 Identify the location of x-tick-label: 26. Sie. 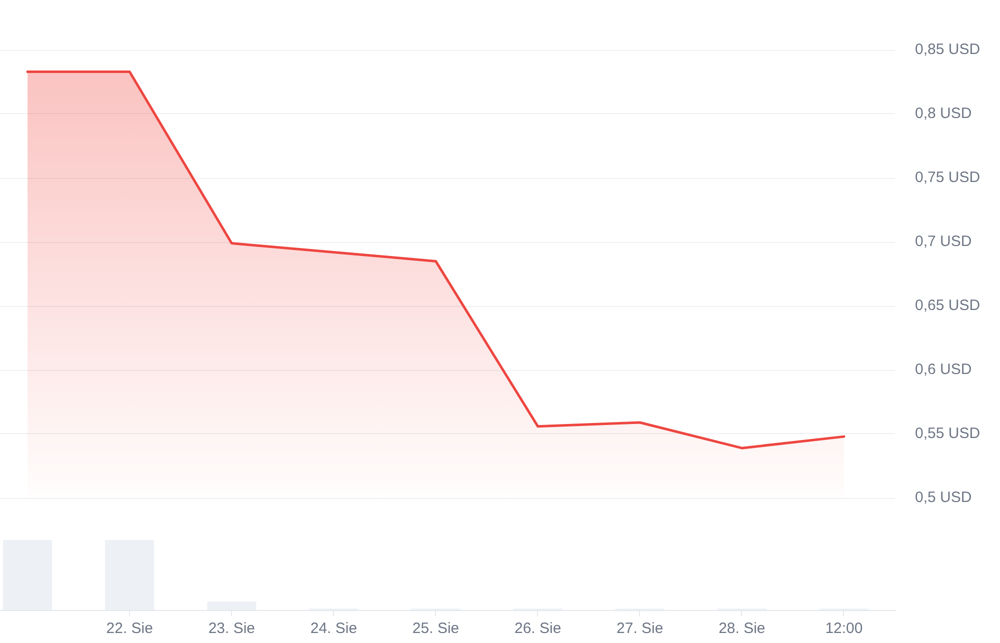
(538, 629).